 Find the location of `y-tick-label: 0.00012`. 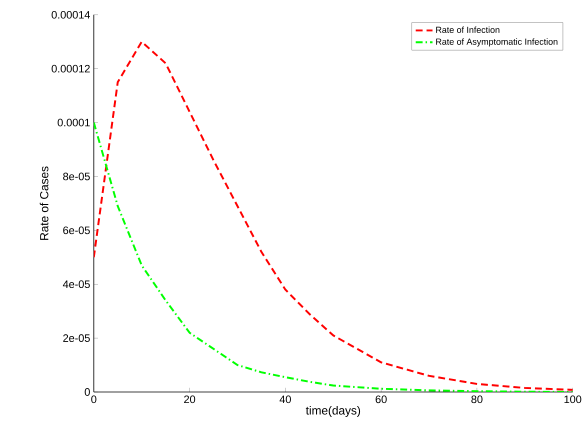

y-tick-label: 0.00012 is located at coordinates (71, 68).